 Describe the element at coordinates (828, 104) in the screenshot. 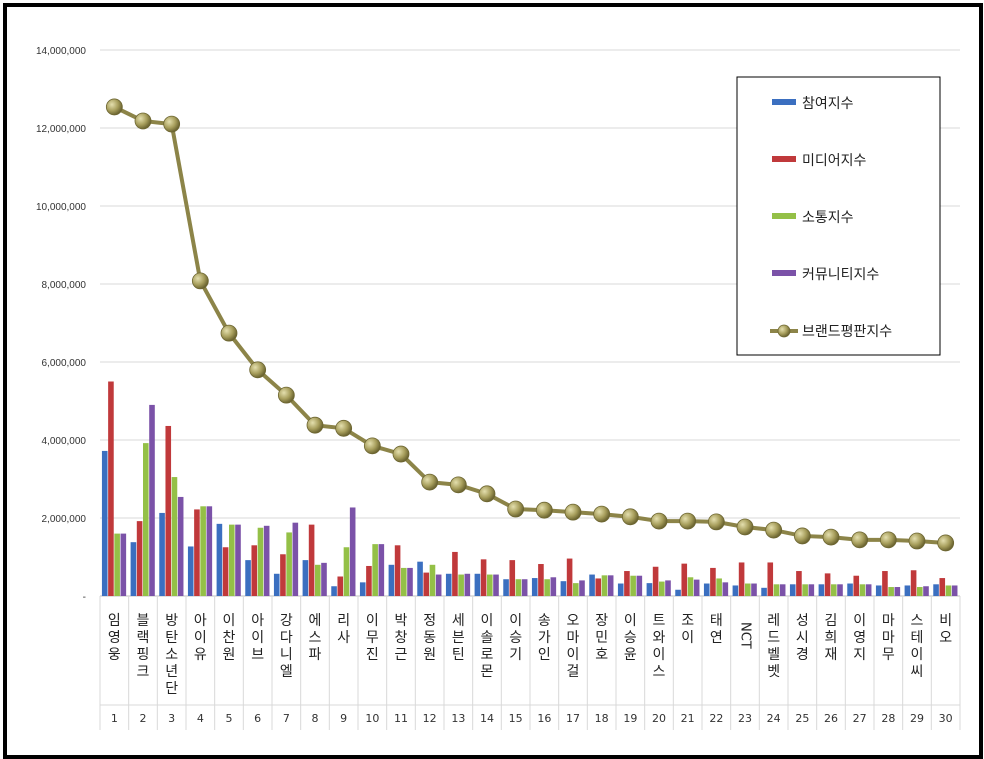

I see `legend-label: 참여지수` at that location.